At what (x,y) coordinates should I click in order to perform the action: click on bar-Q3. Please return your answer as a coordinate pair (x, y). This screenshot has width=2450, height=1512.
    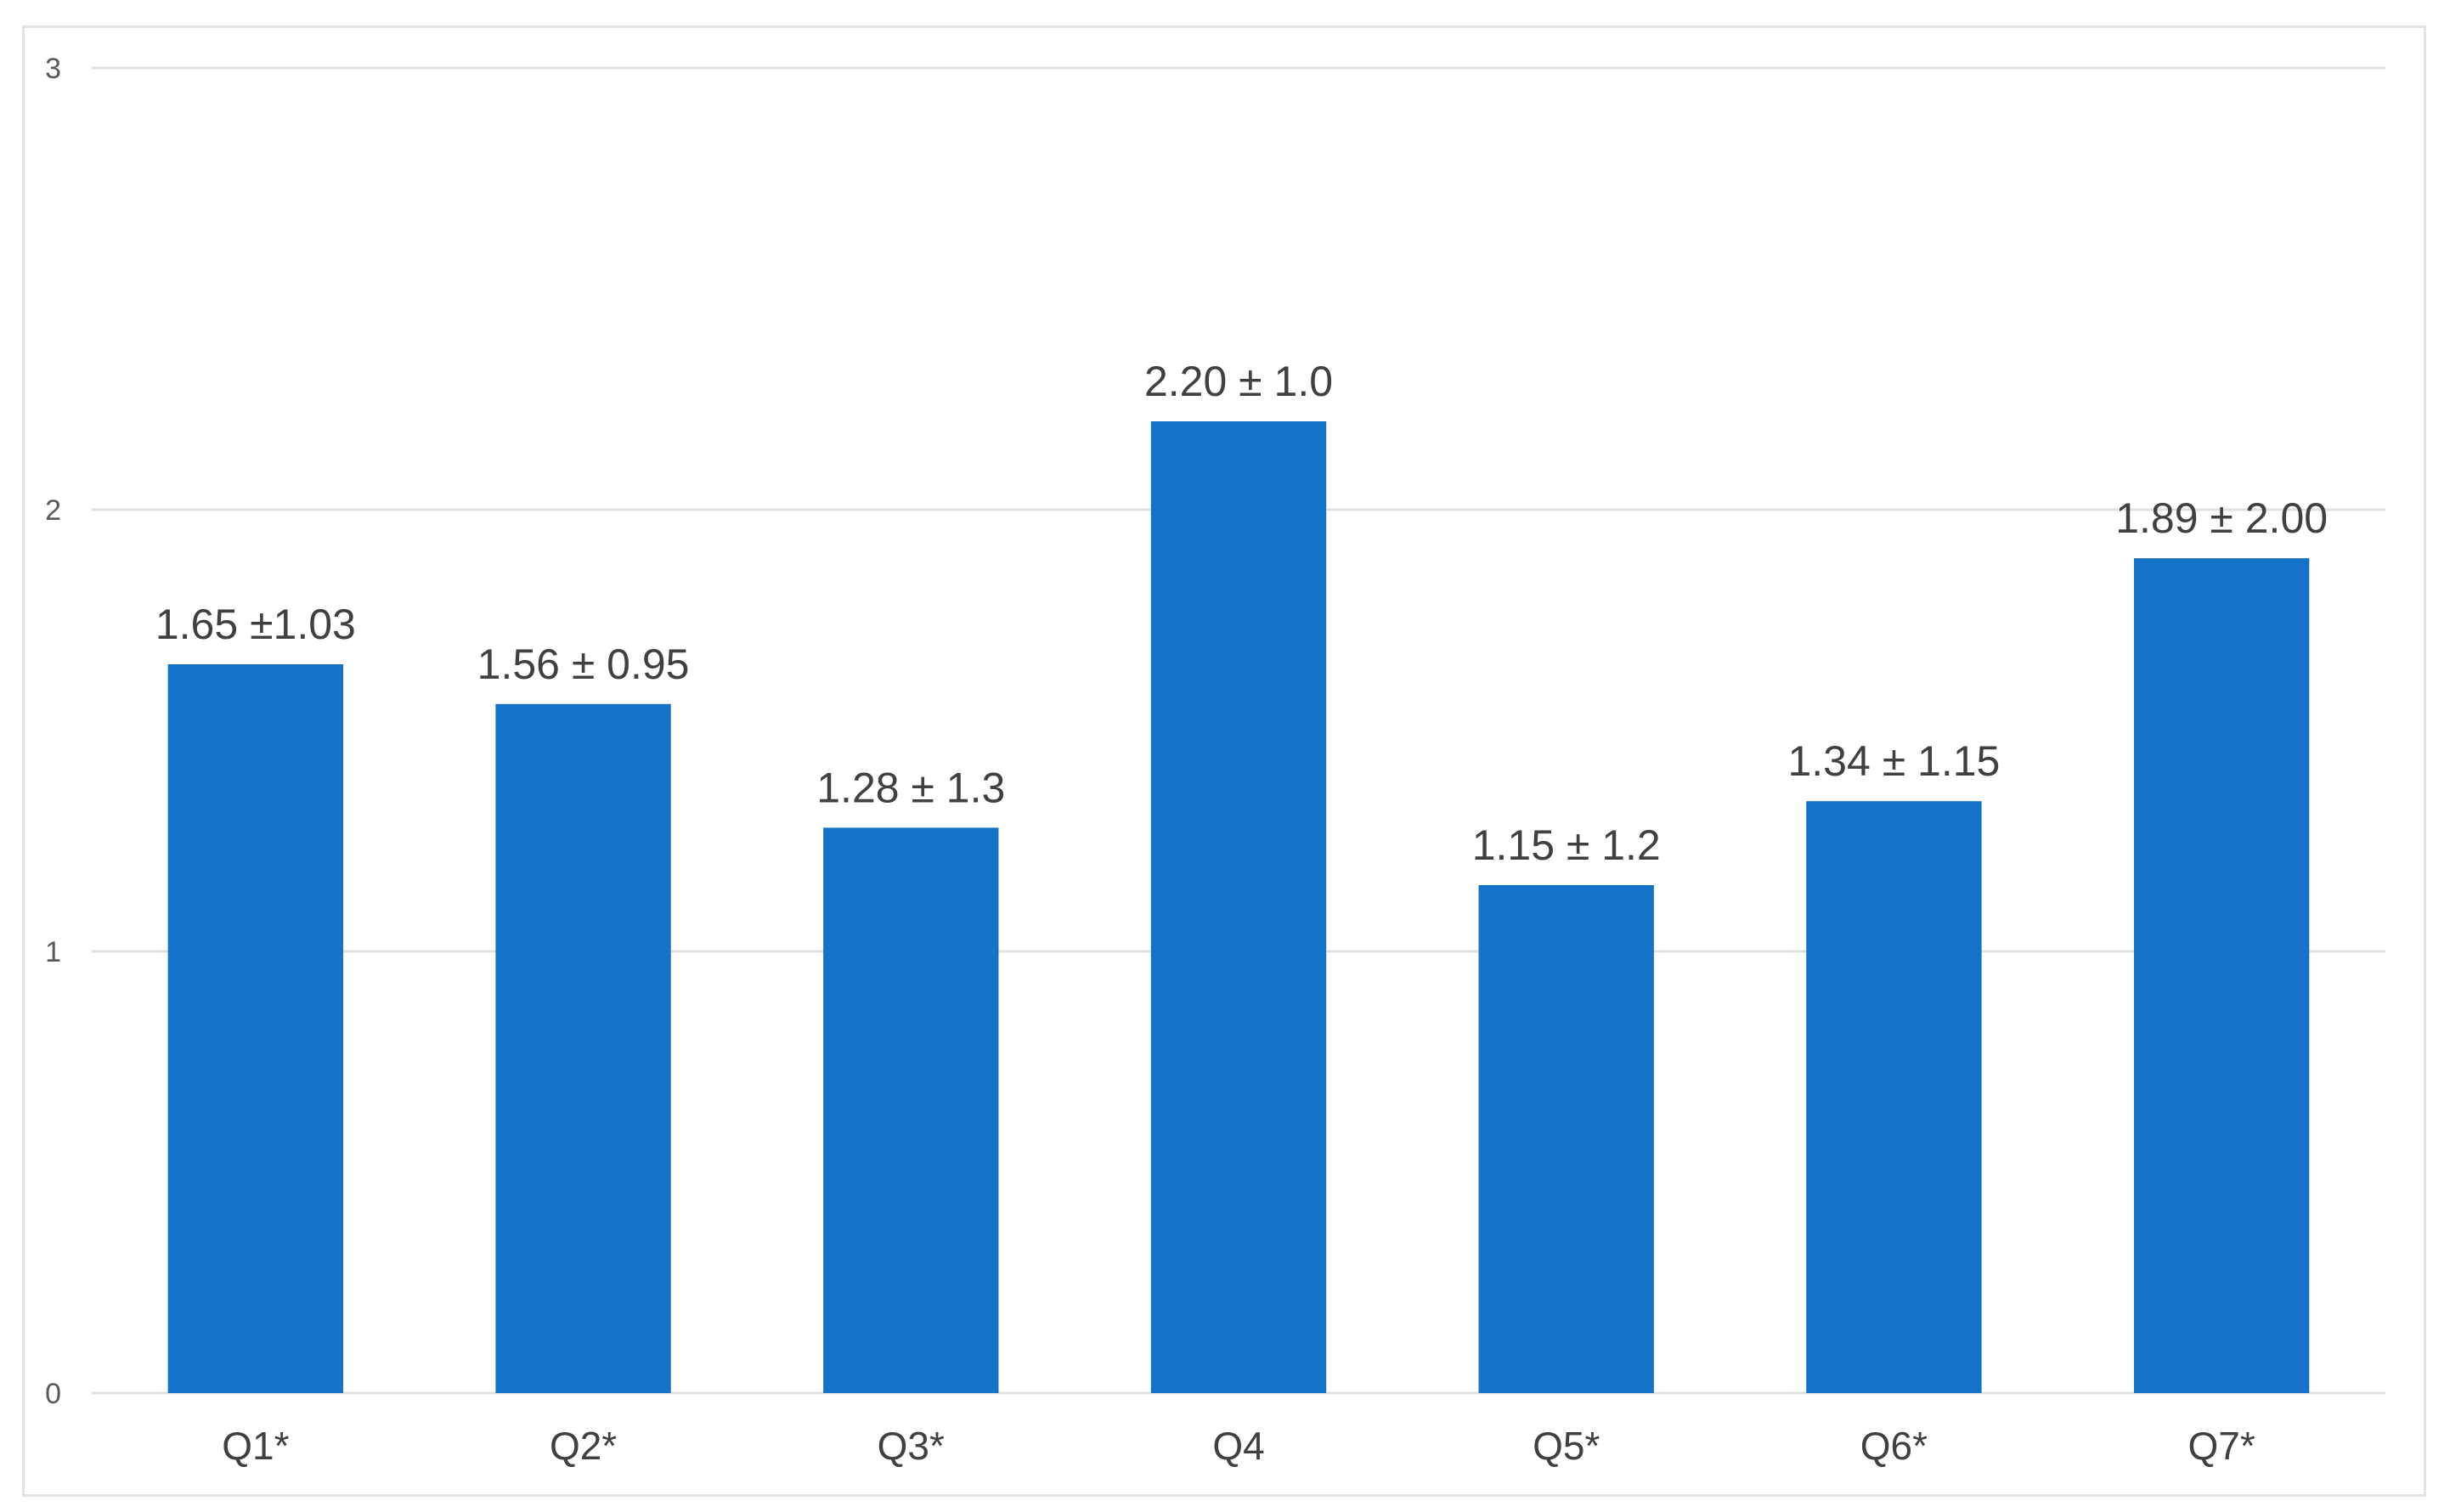
    Looking at the image, I should click on (911, 1110).